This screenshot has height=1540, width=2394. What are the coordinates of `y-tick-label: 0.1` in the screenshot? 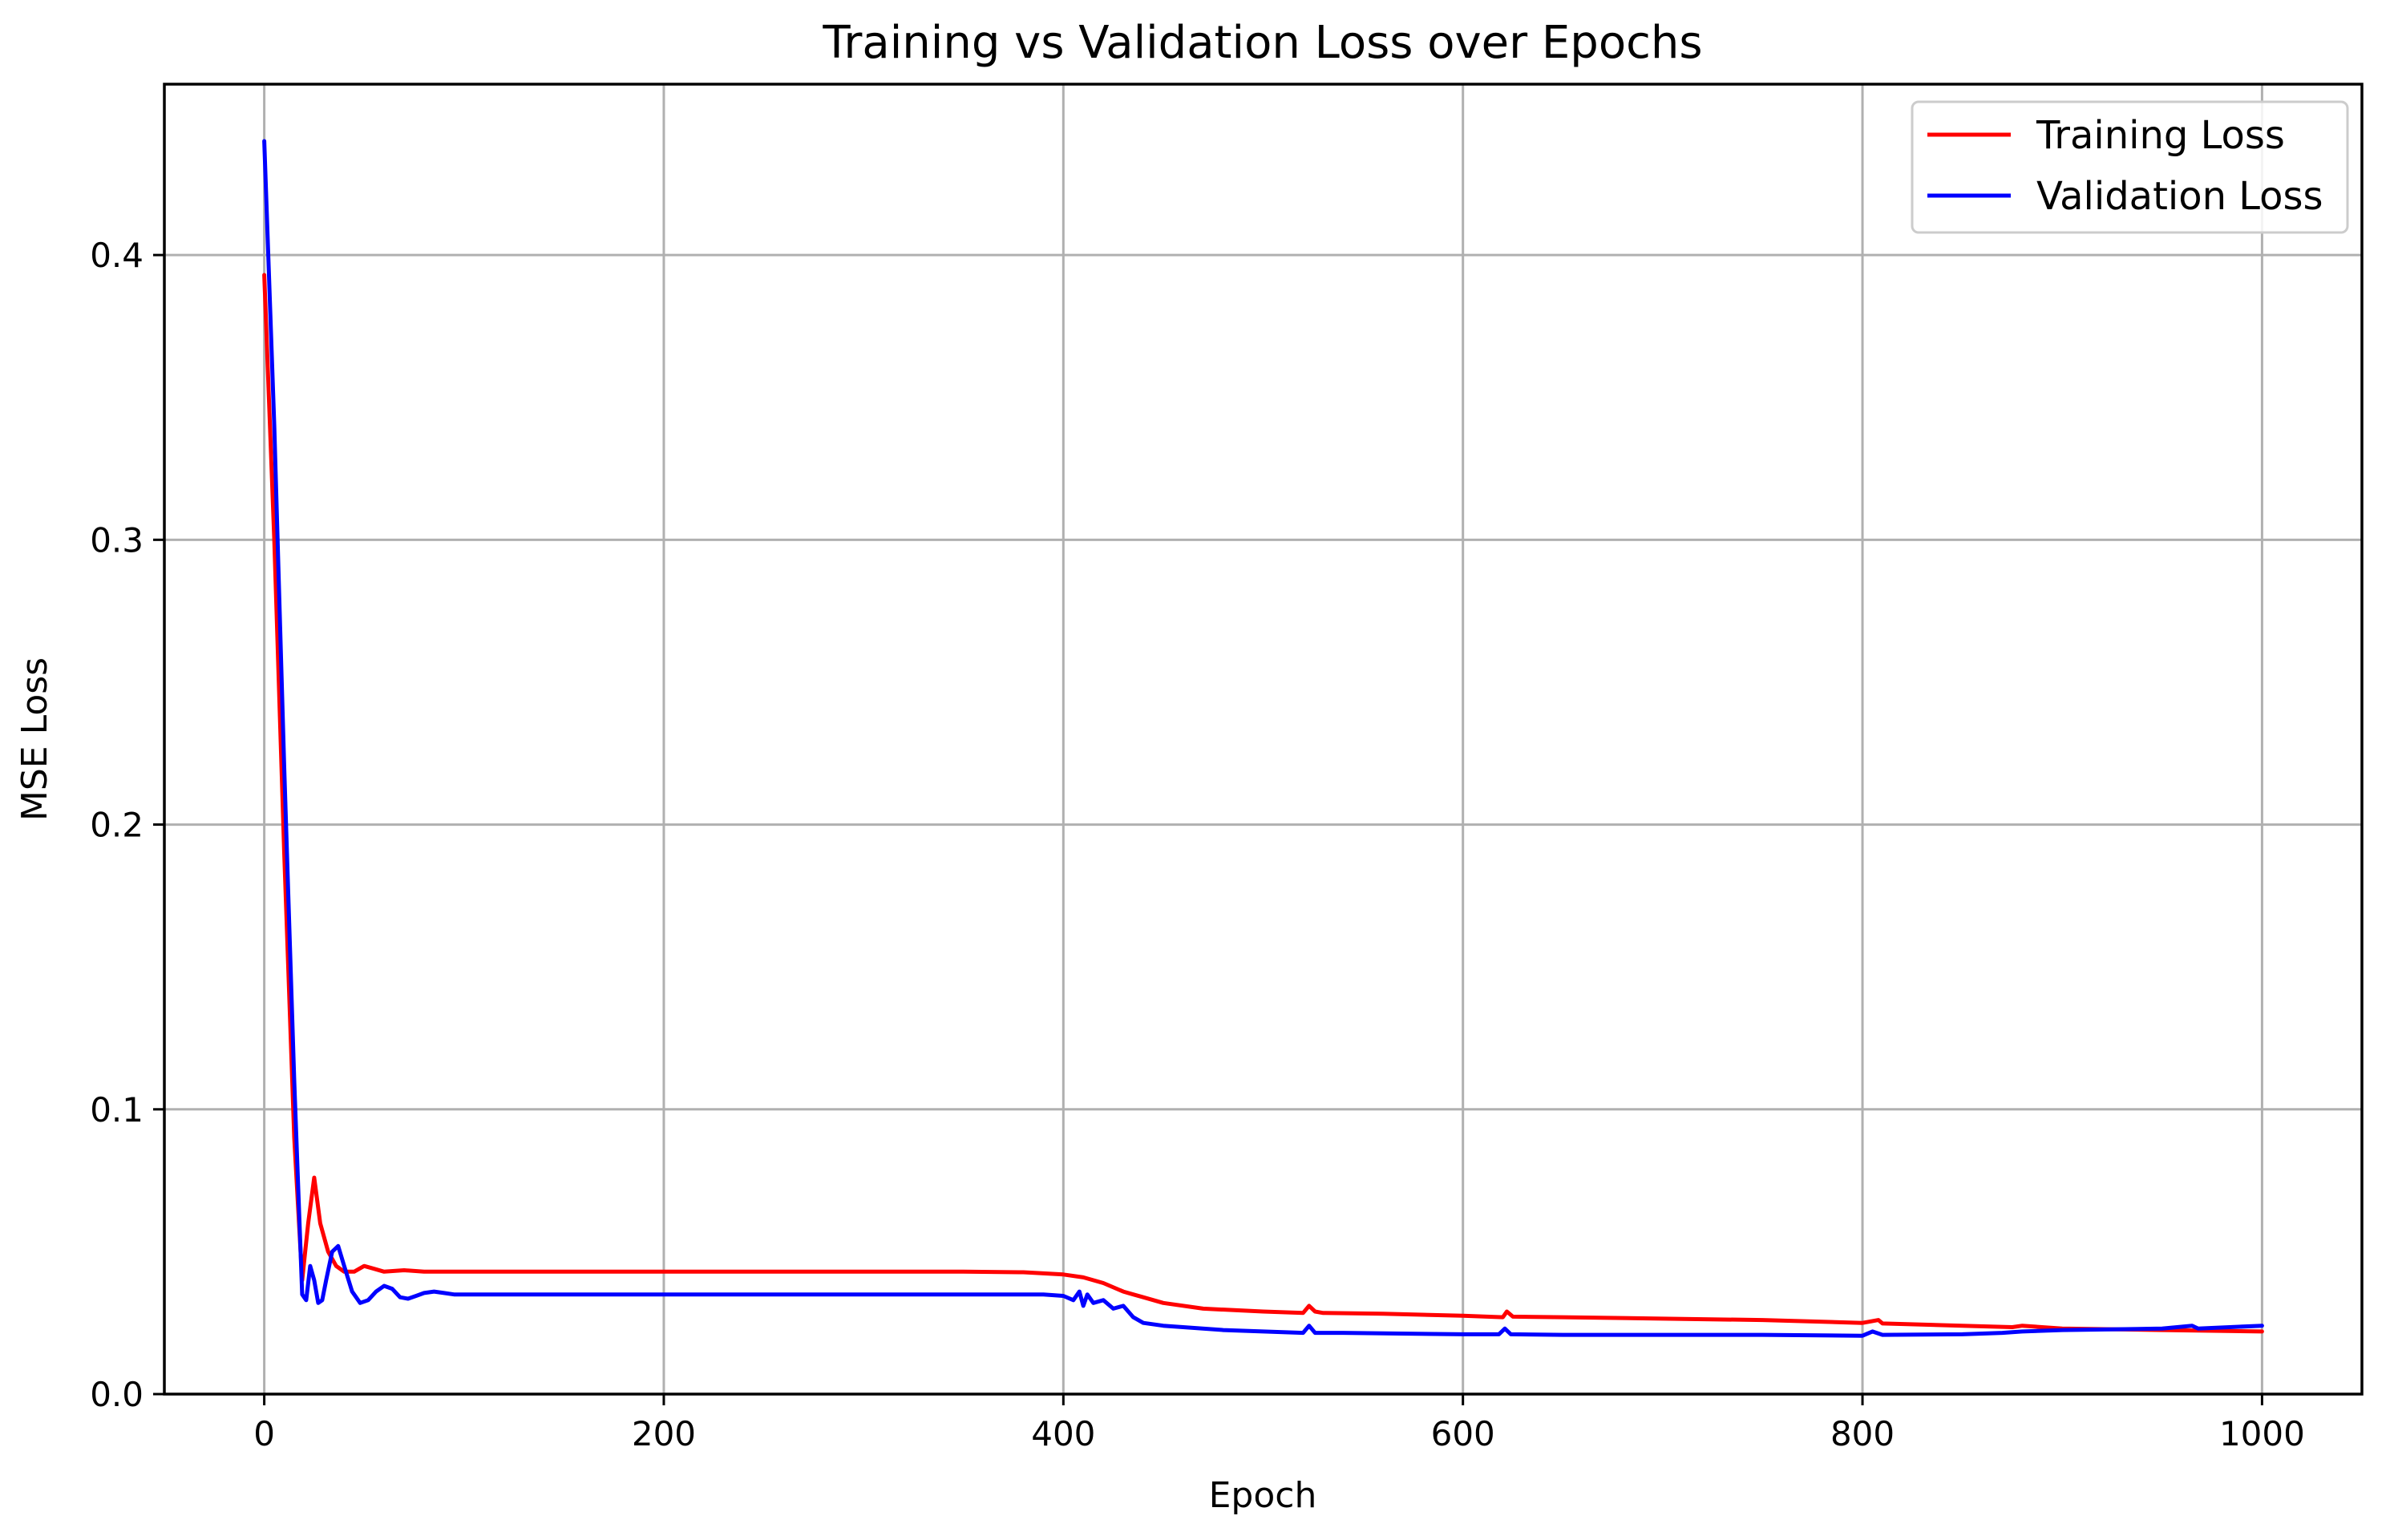 It's located at (117, 1110).